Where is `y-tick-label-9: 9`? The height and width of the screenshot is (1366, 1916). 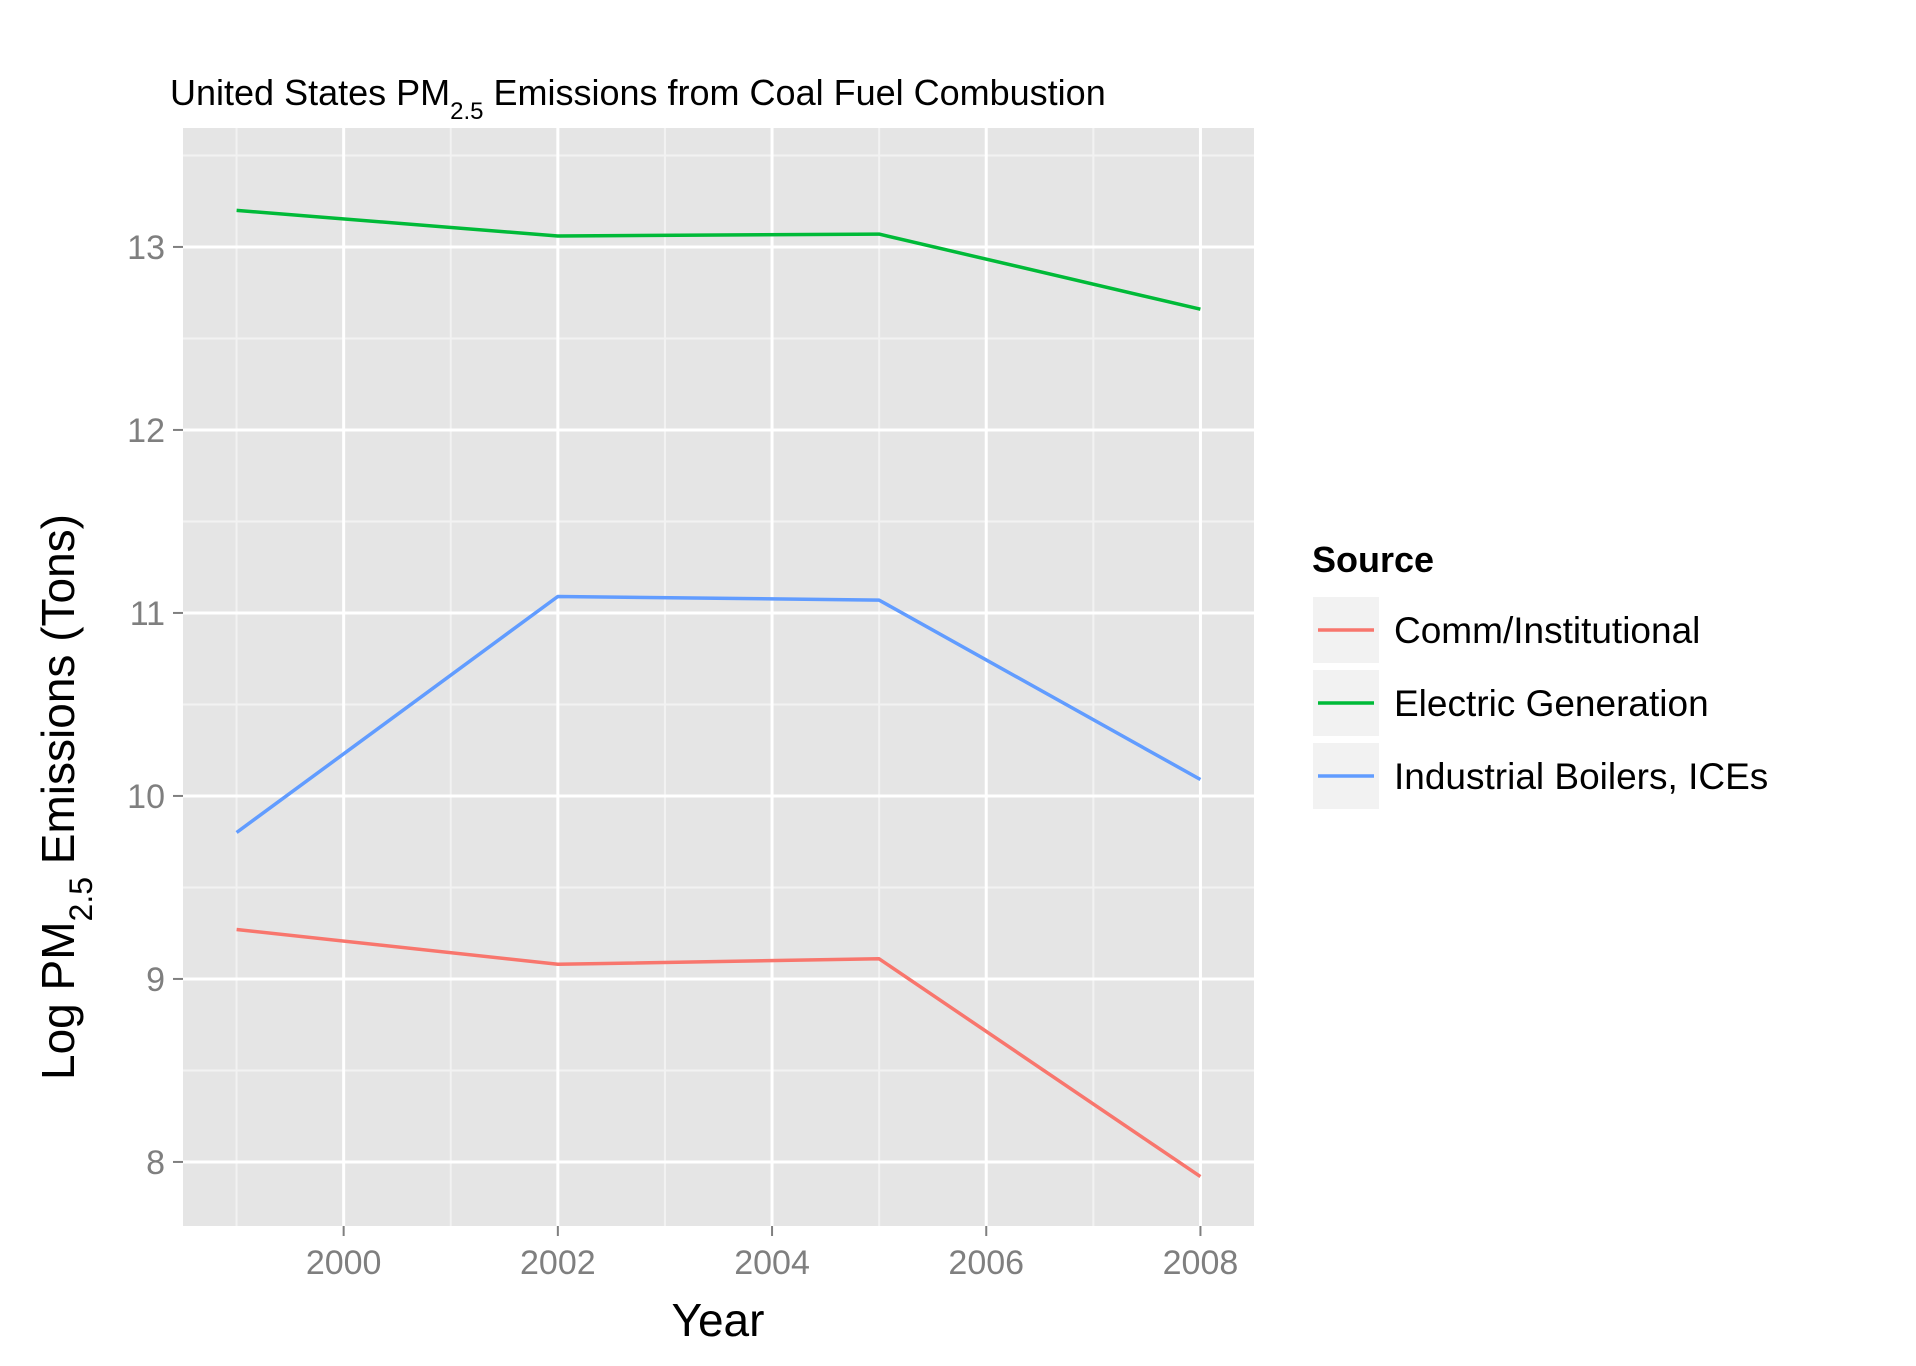
y-tick-label-9: 9 is located at coordinates (155, 980).